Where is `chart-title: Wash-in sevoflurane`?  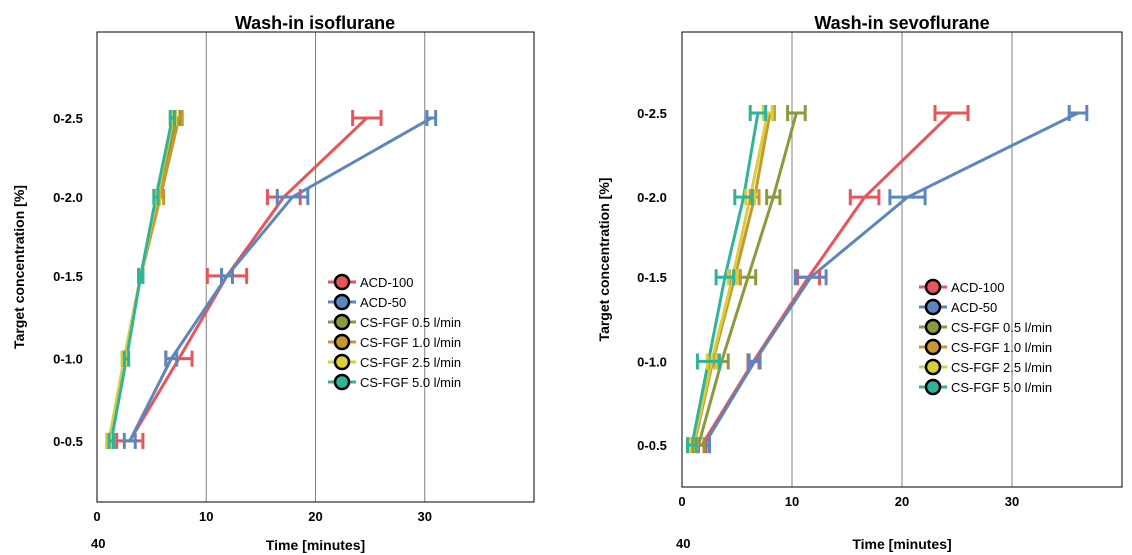 chart-title: Wash-in sevoflurane is located at coordinates (901, 23).